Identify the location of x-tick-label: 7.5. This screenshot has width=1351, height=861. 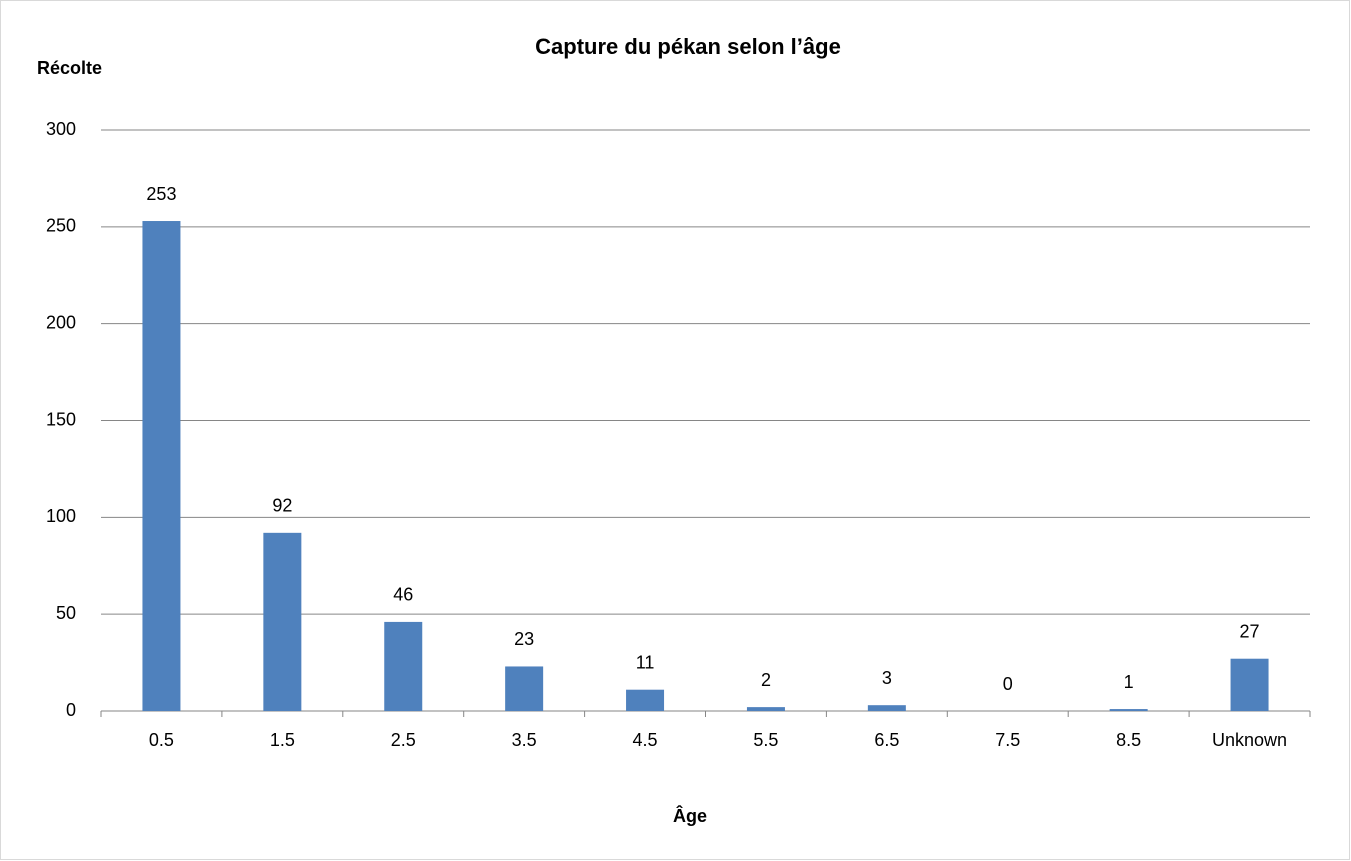
(1007, 740).